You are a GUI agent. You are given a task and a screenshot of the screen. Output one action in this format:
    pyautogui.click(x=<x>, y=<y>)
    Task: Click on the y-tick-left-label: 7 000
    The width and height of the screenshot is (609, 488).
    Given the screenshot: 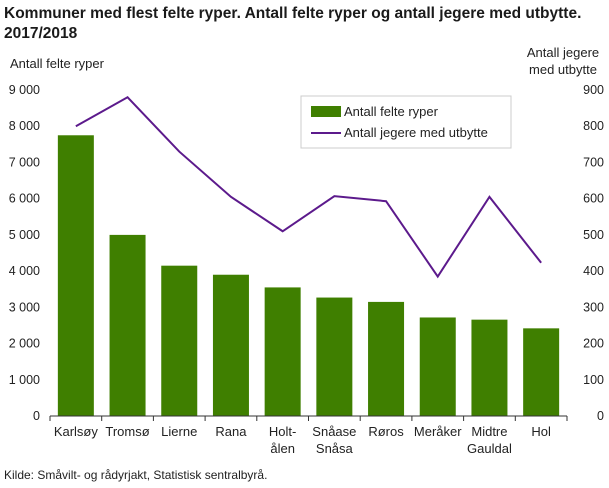 What is the action you would take?
    pyautogui.click(x=24, y=162)
    